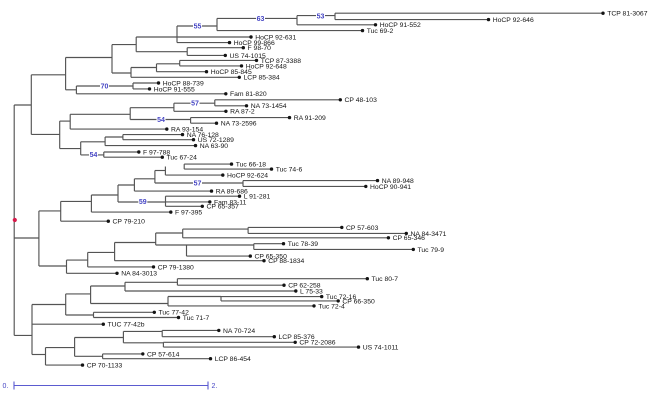  What do you see at coordinates (129, 222) in the screenshot?
I see `svg-text: CP 79-210` at bounding box center [129, 222].